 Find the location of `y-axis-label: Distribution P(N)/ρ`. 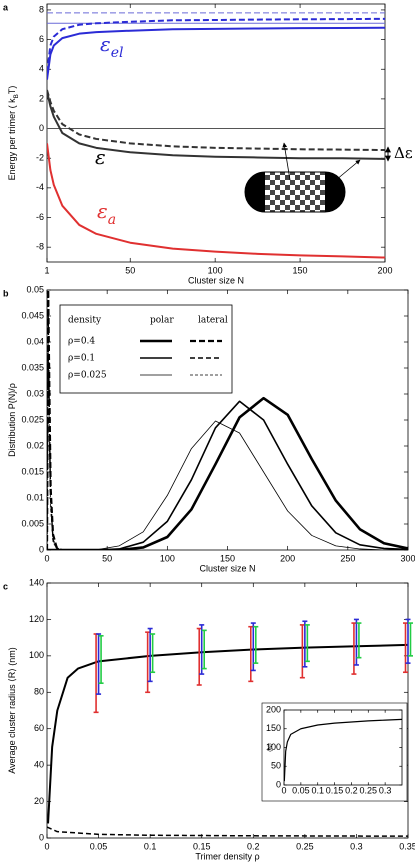

y-axis-label: Distribution P(N)/ρ is located at coordinates (12, 420).